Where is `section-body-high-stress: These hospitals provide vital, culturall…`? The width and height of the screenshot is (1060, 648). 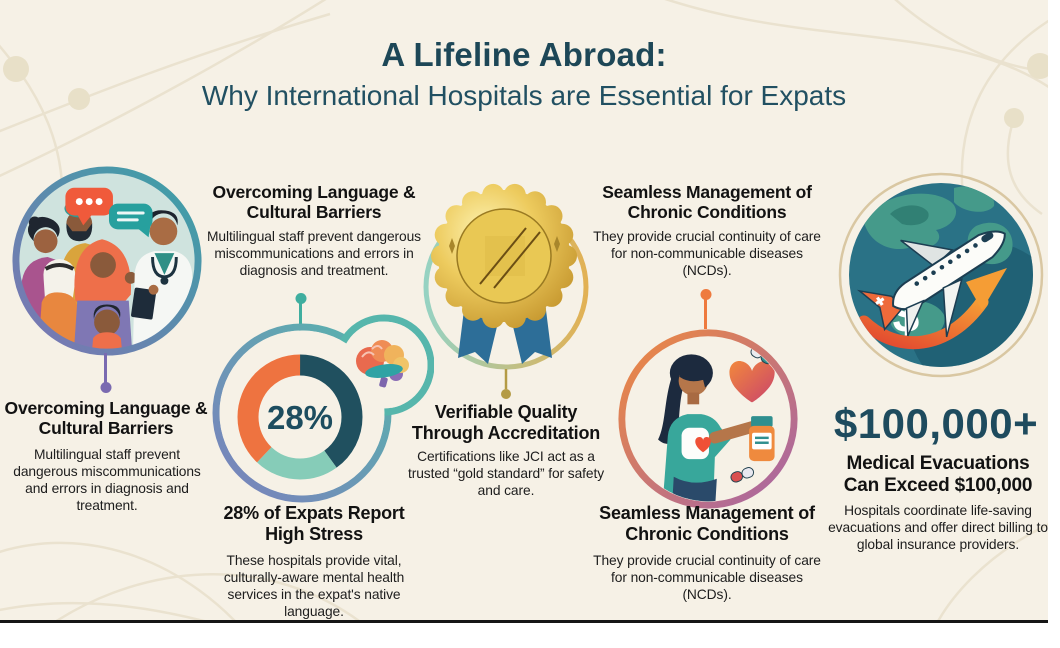 section-body-high-stress: These hospitals provide vital, culturall… is located at coordinates (314, 586).